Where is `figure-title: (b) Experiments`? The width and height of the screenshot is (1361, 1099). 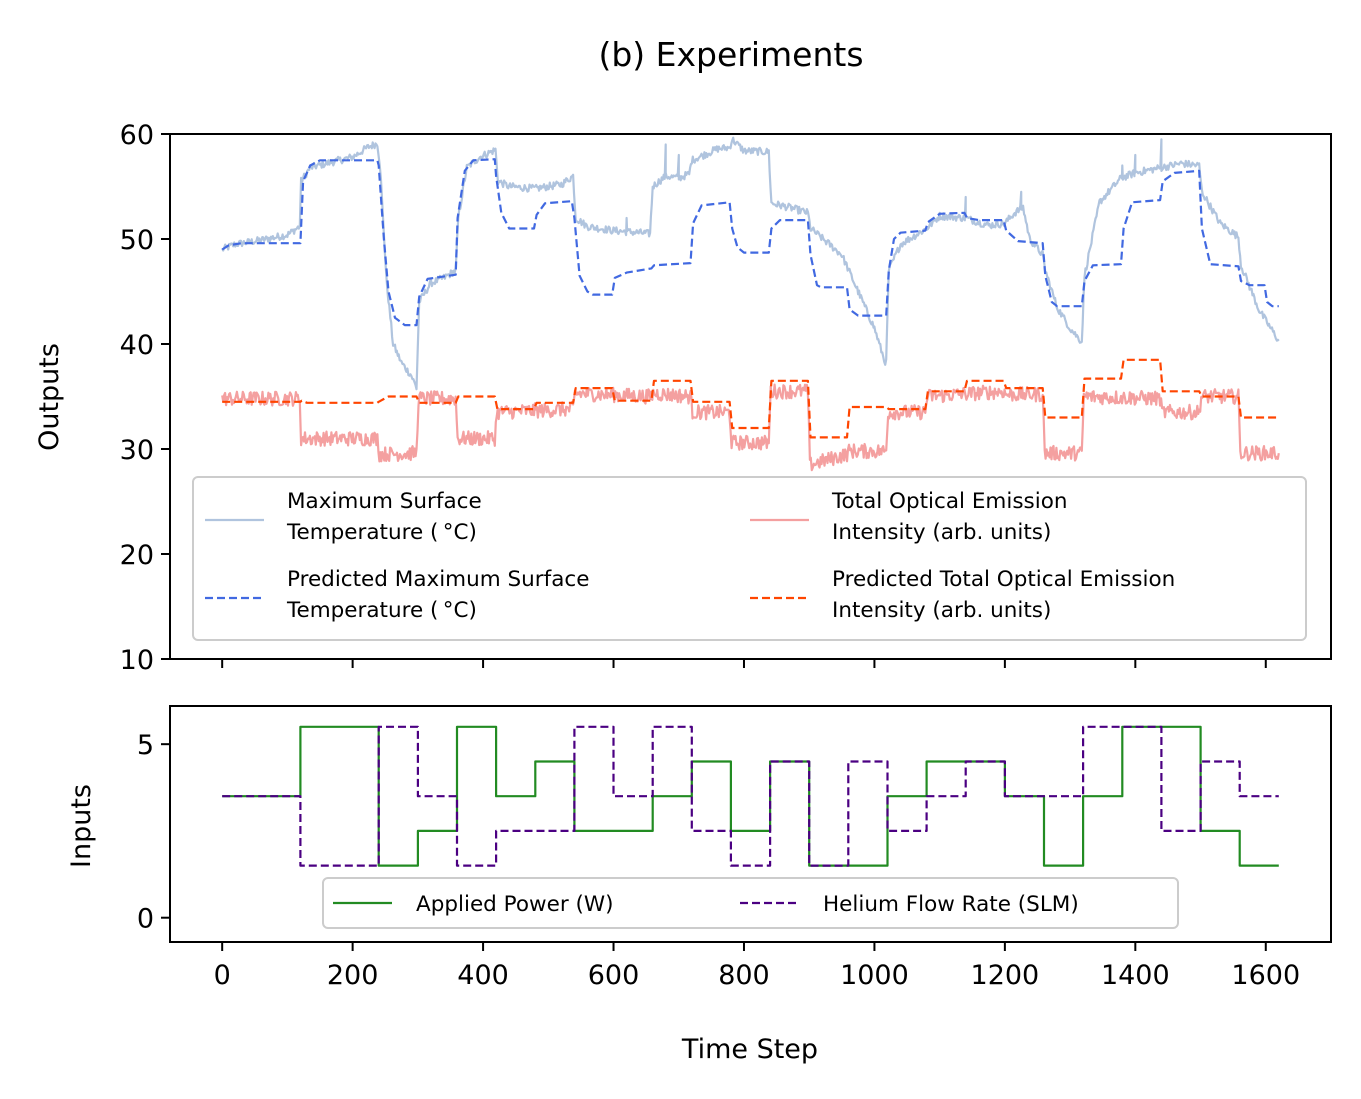 figure-title: (b) Experiments is located at coordinates (730, 54).